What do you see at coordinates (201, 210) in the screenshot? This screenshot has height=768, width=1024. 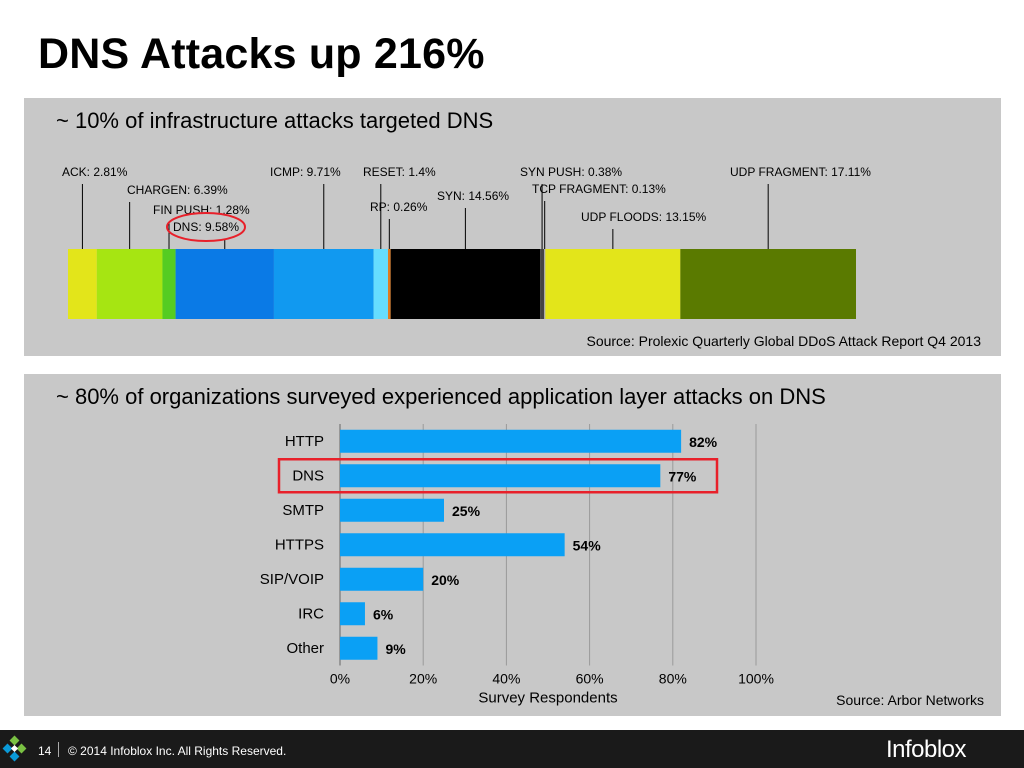 I see `segment-label: FIN PUSH: 1.28%` at bounding box center [201, 210].